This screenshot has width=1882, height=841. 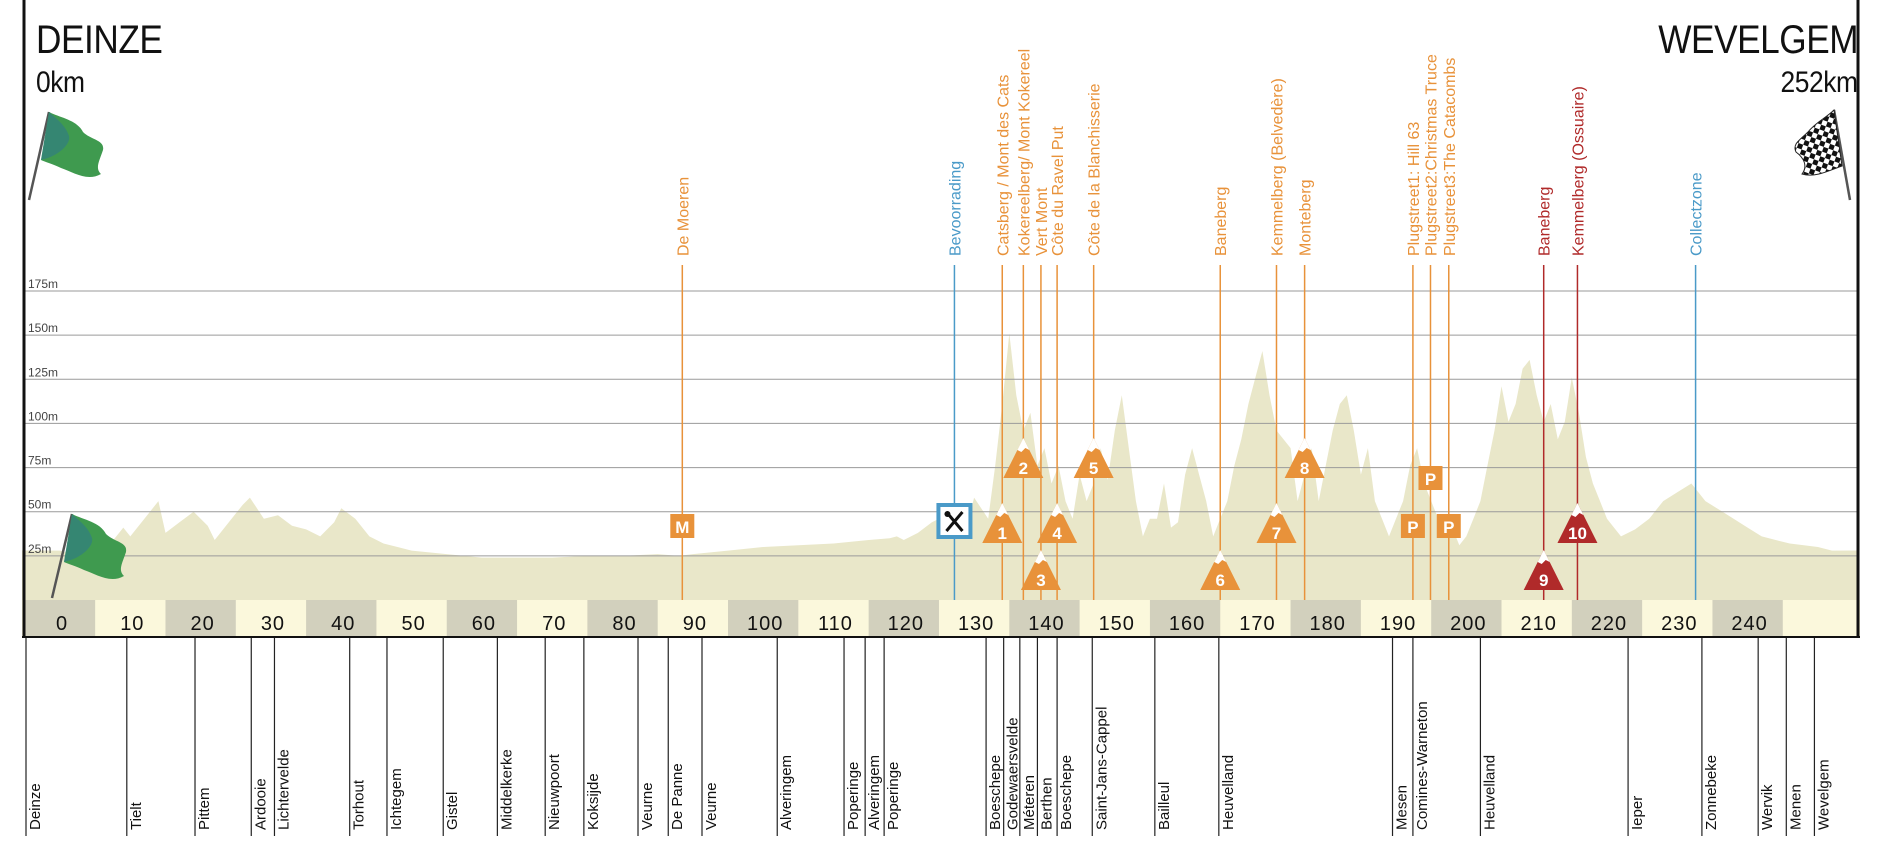 What do you see at coordinates (1040, 580) in the screenshot?
I see `climb-badge-number: 3` at bounding box center [1040, 580].